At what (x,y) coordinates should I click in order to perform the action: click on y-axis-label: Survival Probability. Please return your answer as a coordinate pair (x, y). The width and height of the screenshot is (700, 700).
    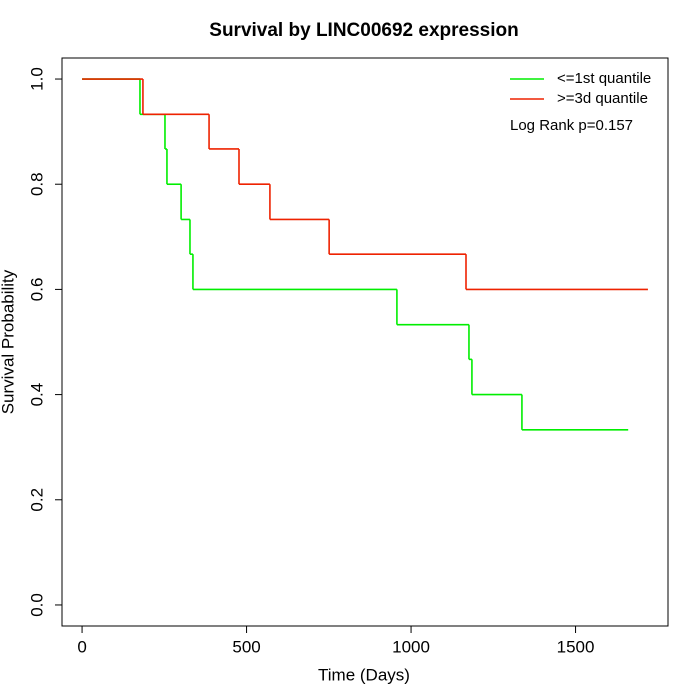
    Looking at the image, I should click on (8, 341).